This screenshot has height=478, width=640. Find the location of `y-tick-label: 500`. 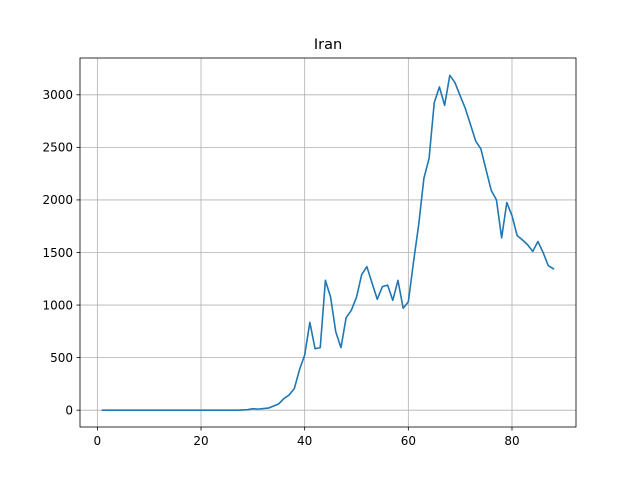

y-tick-label: 500 is located at coordinates (61, 358).